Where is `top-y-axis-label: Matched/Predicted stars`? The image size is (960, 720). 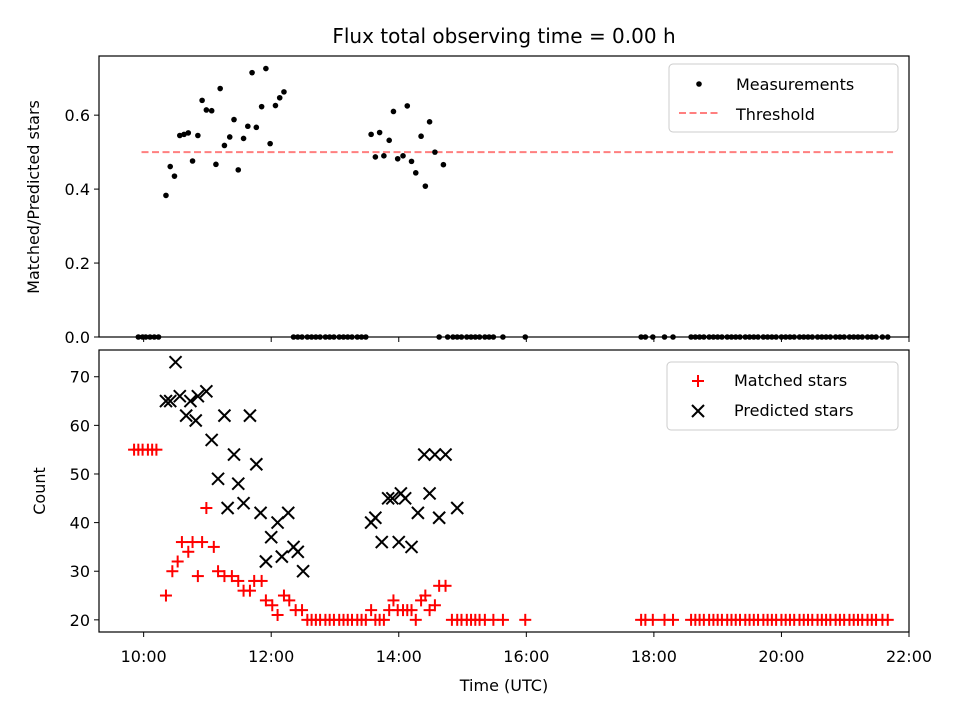
top-y-axis-label: Matched/Predicted stars is located at coordinates (33, 197).